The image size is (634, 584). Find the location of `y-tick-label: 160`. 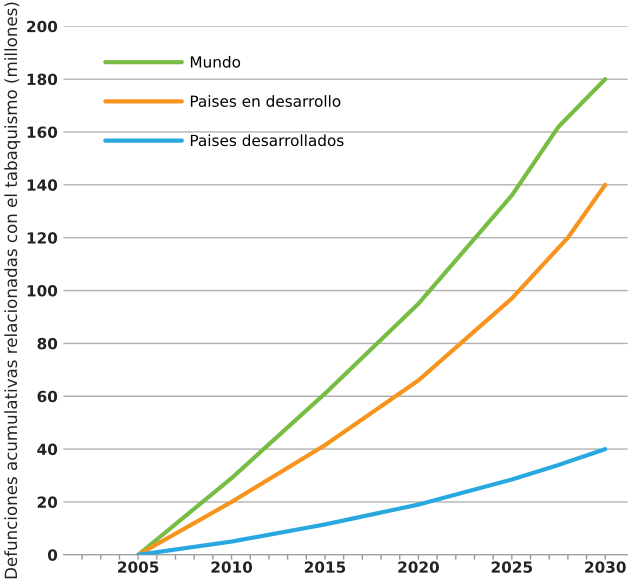

y-tick-label: 160 is located at coordinates (43, 132).